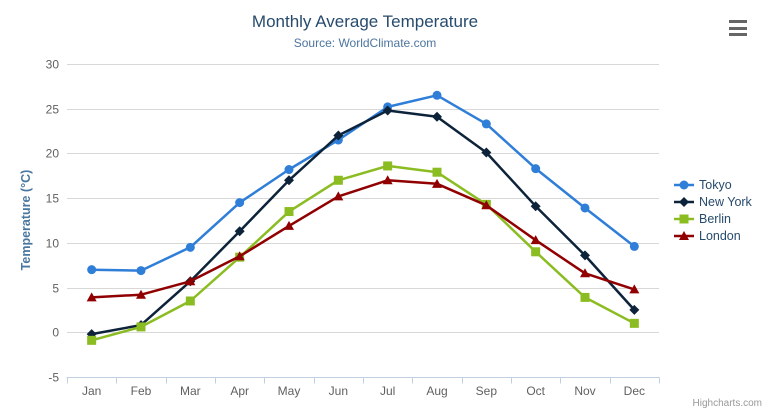  I want to click on data-point-marker-london-dec, so click(634, 289).